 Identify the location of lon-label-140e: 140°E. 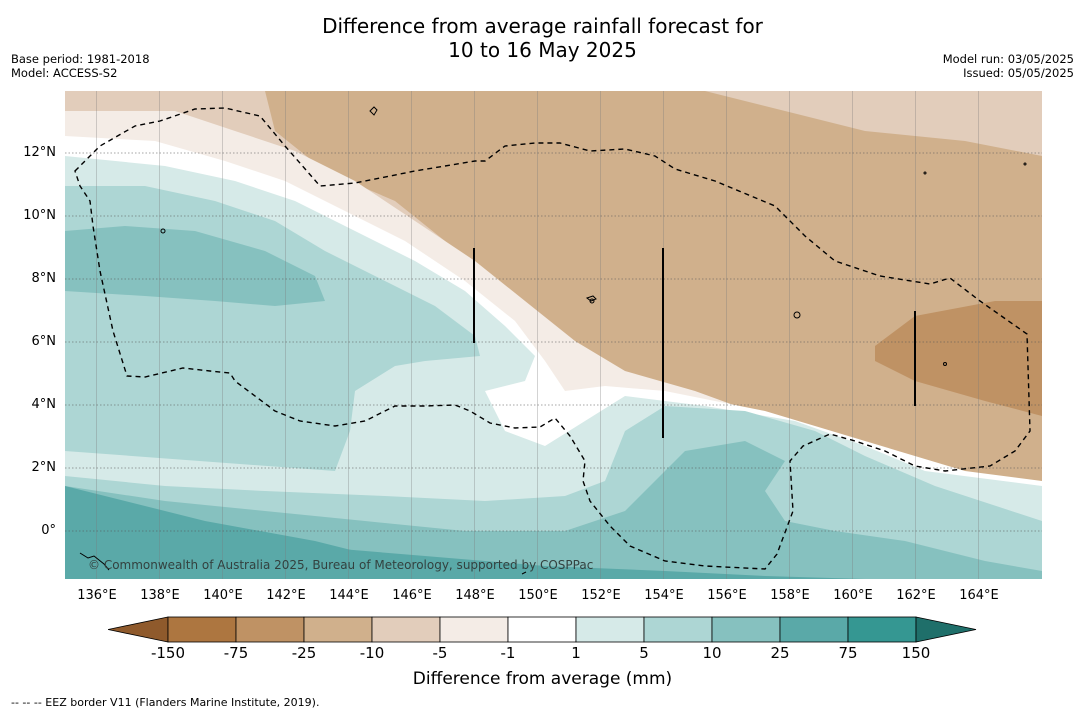
(223, 595).